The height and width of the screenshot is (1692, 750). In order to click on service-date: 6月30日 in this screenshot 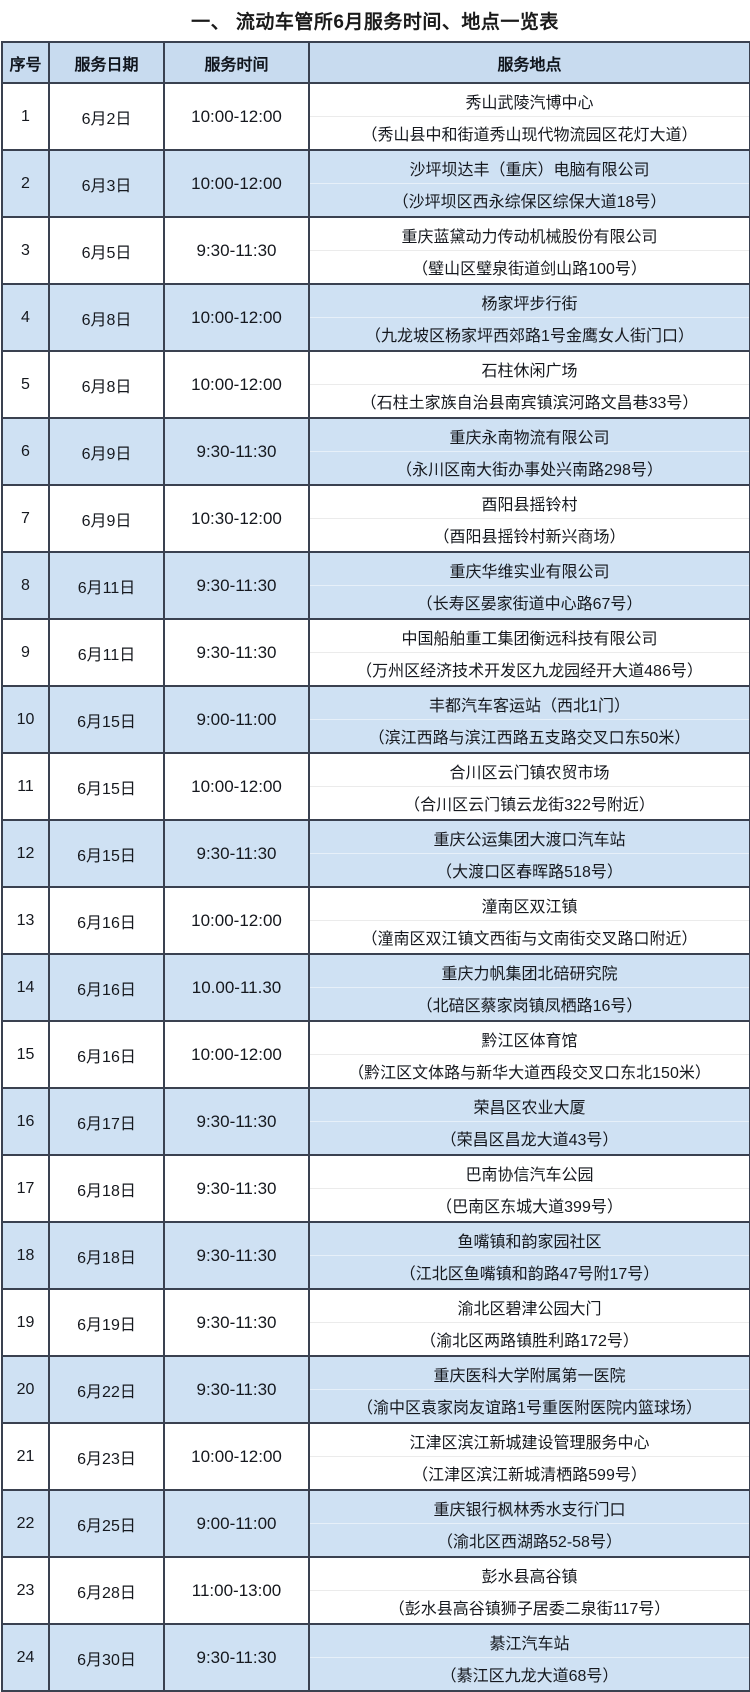, I will do `click(106, 1657)`.